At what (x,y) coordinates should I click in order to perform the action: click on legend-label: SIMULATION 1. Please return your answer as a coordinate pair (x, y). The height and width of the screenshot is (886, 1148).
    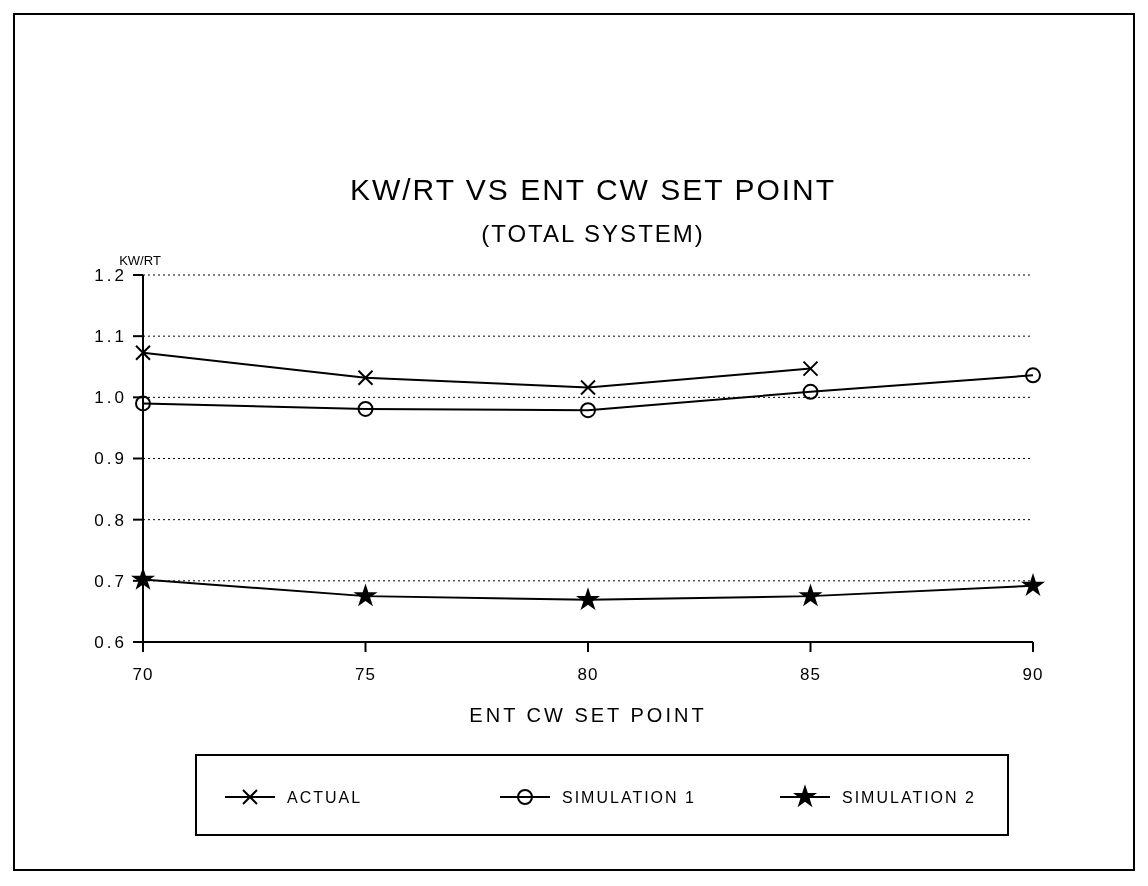
    Looking at the image, I should click on (629, 797).